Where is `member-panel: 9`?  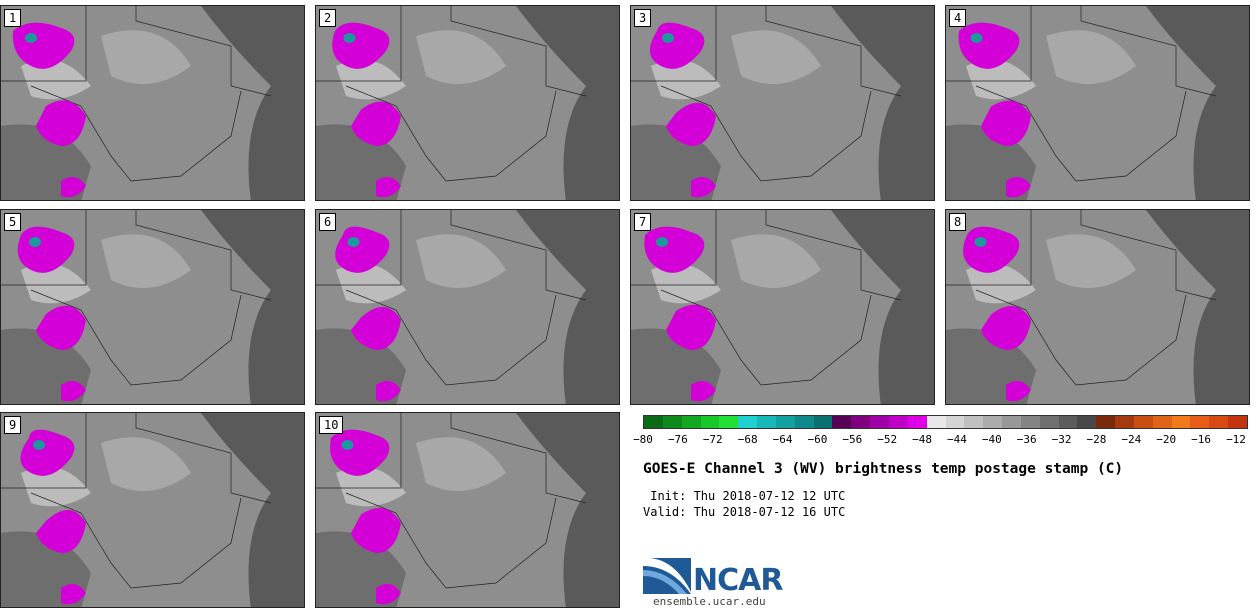 member-panel: 9 is located at coordinates (152, 510).